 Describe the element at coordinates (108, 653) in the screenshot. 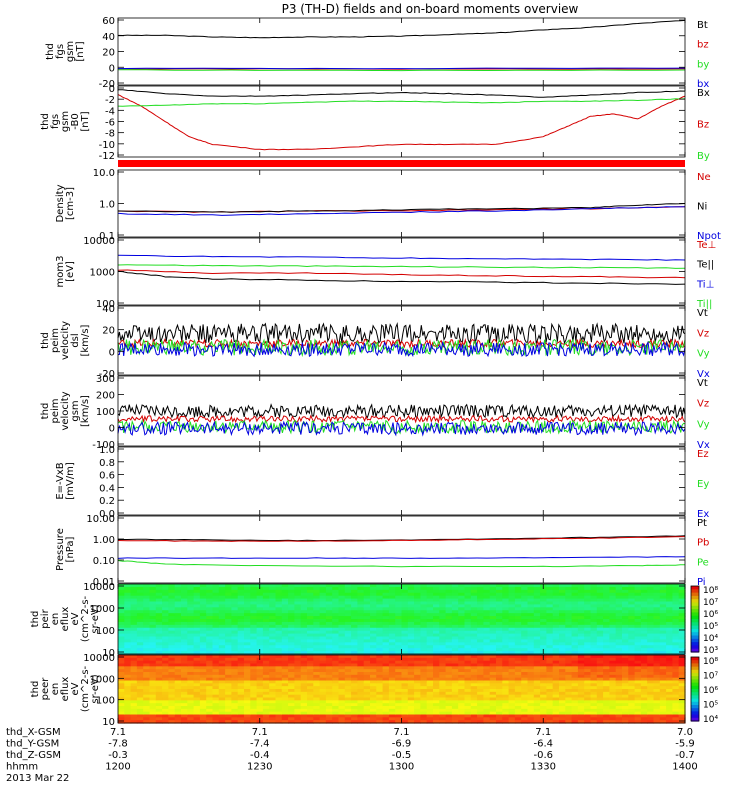

I see `y-tick-label: 10` at that location.